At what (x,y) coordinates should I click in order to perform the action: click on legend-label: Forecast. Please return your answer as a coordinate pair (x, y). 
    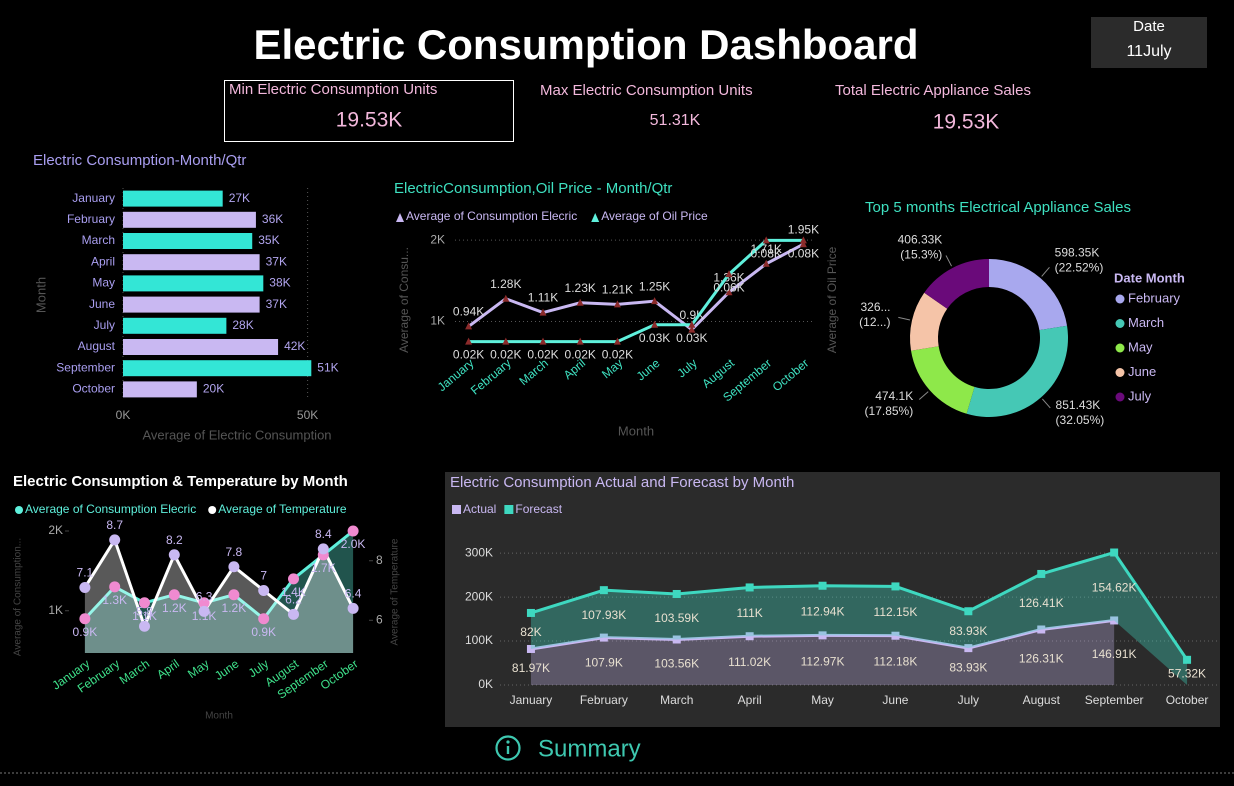
    Looking at the image, I should click on (538, 509).